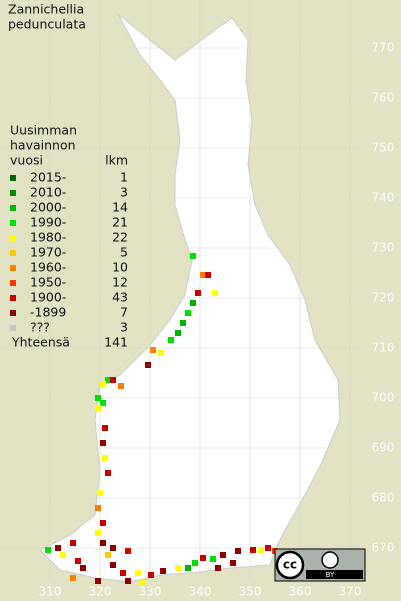 This screenshot has width=401, height=601. Describe the element at coordinates (26, 160) in the screenshot. I see `legend-header: vuosi` at that location.